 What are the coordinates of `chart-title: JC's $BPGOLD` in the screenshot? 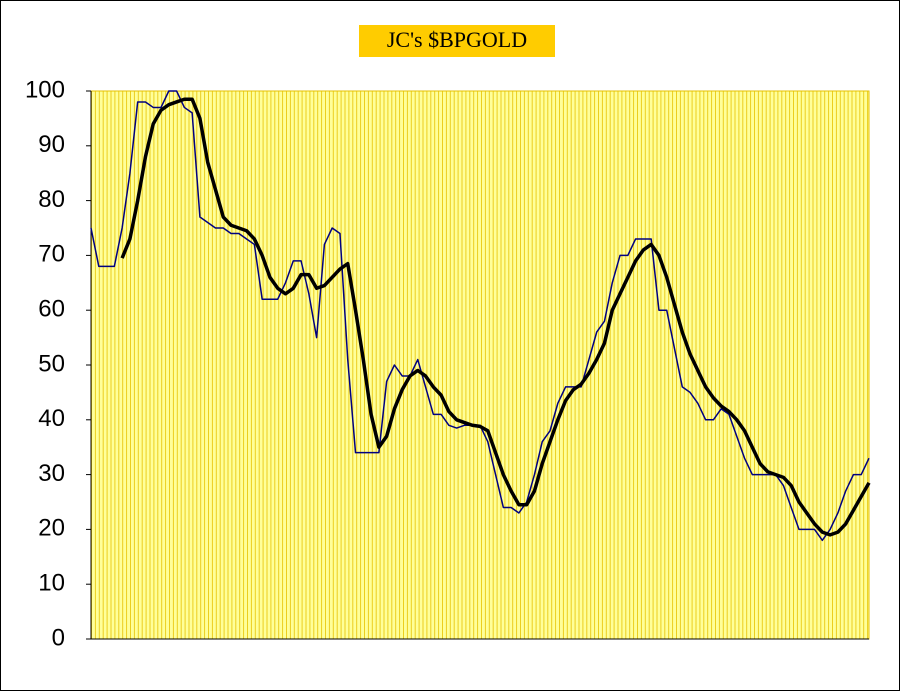 It's located at (457, 39).